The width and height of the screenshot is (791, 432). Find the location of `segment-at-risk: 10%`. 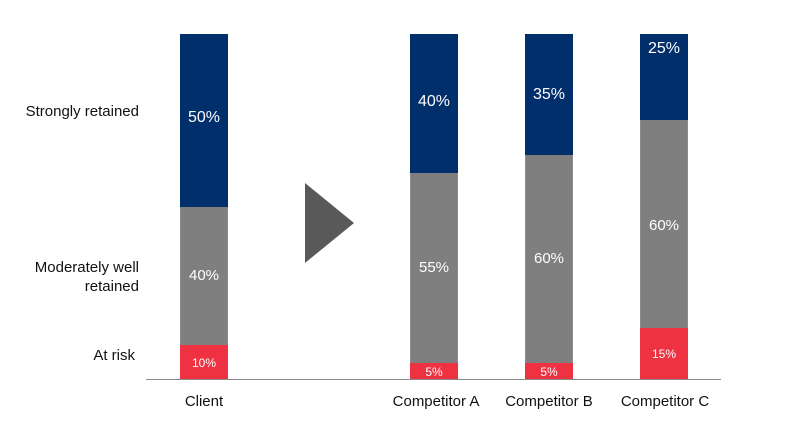

segment-at-risk: 10% is located at coordinates (204, 362).